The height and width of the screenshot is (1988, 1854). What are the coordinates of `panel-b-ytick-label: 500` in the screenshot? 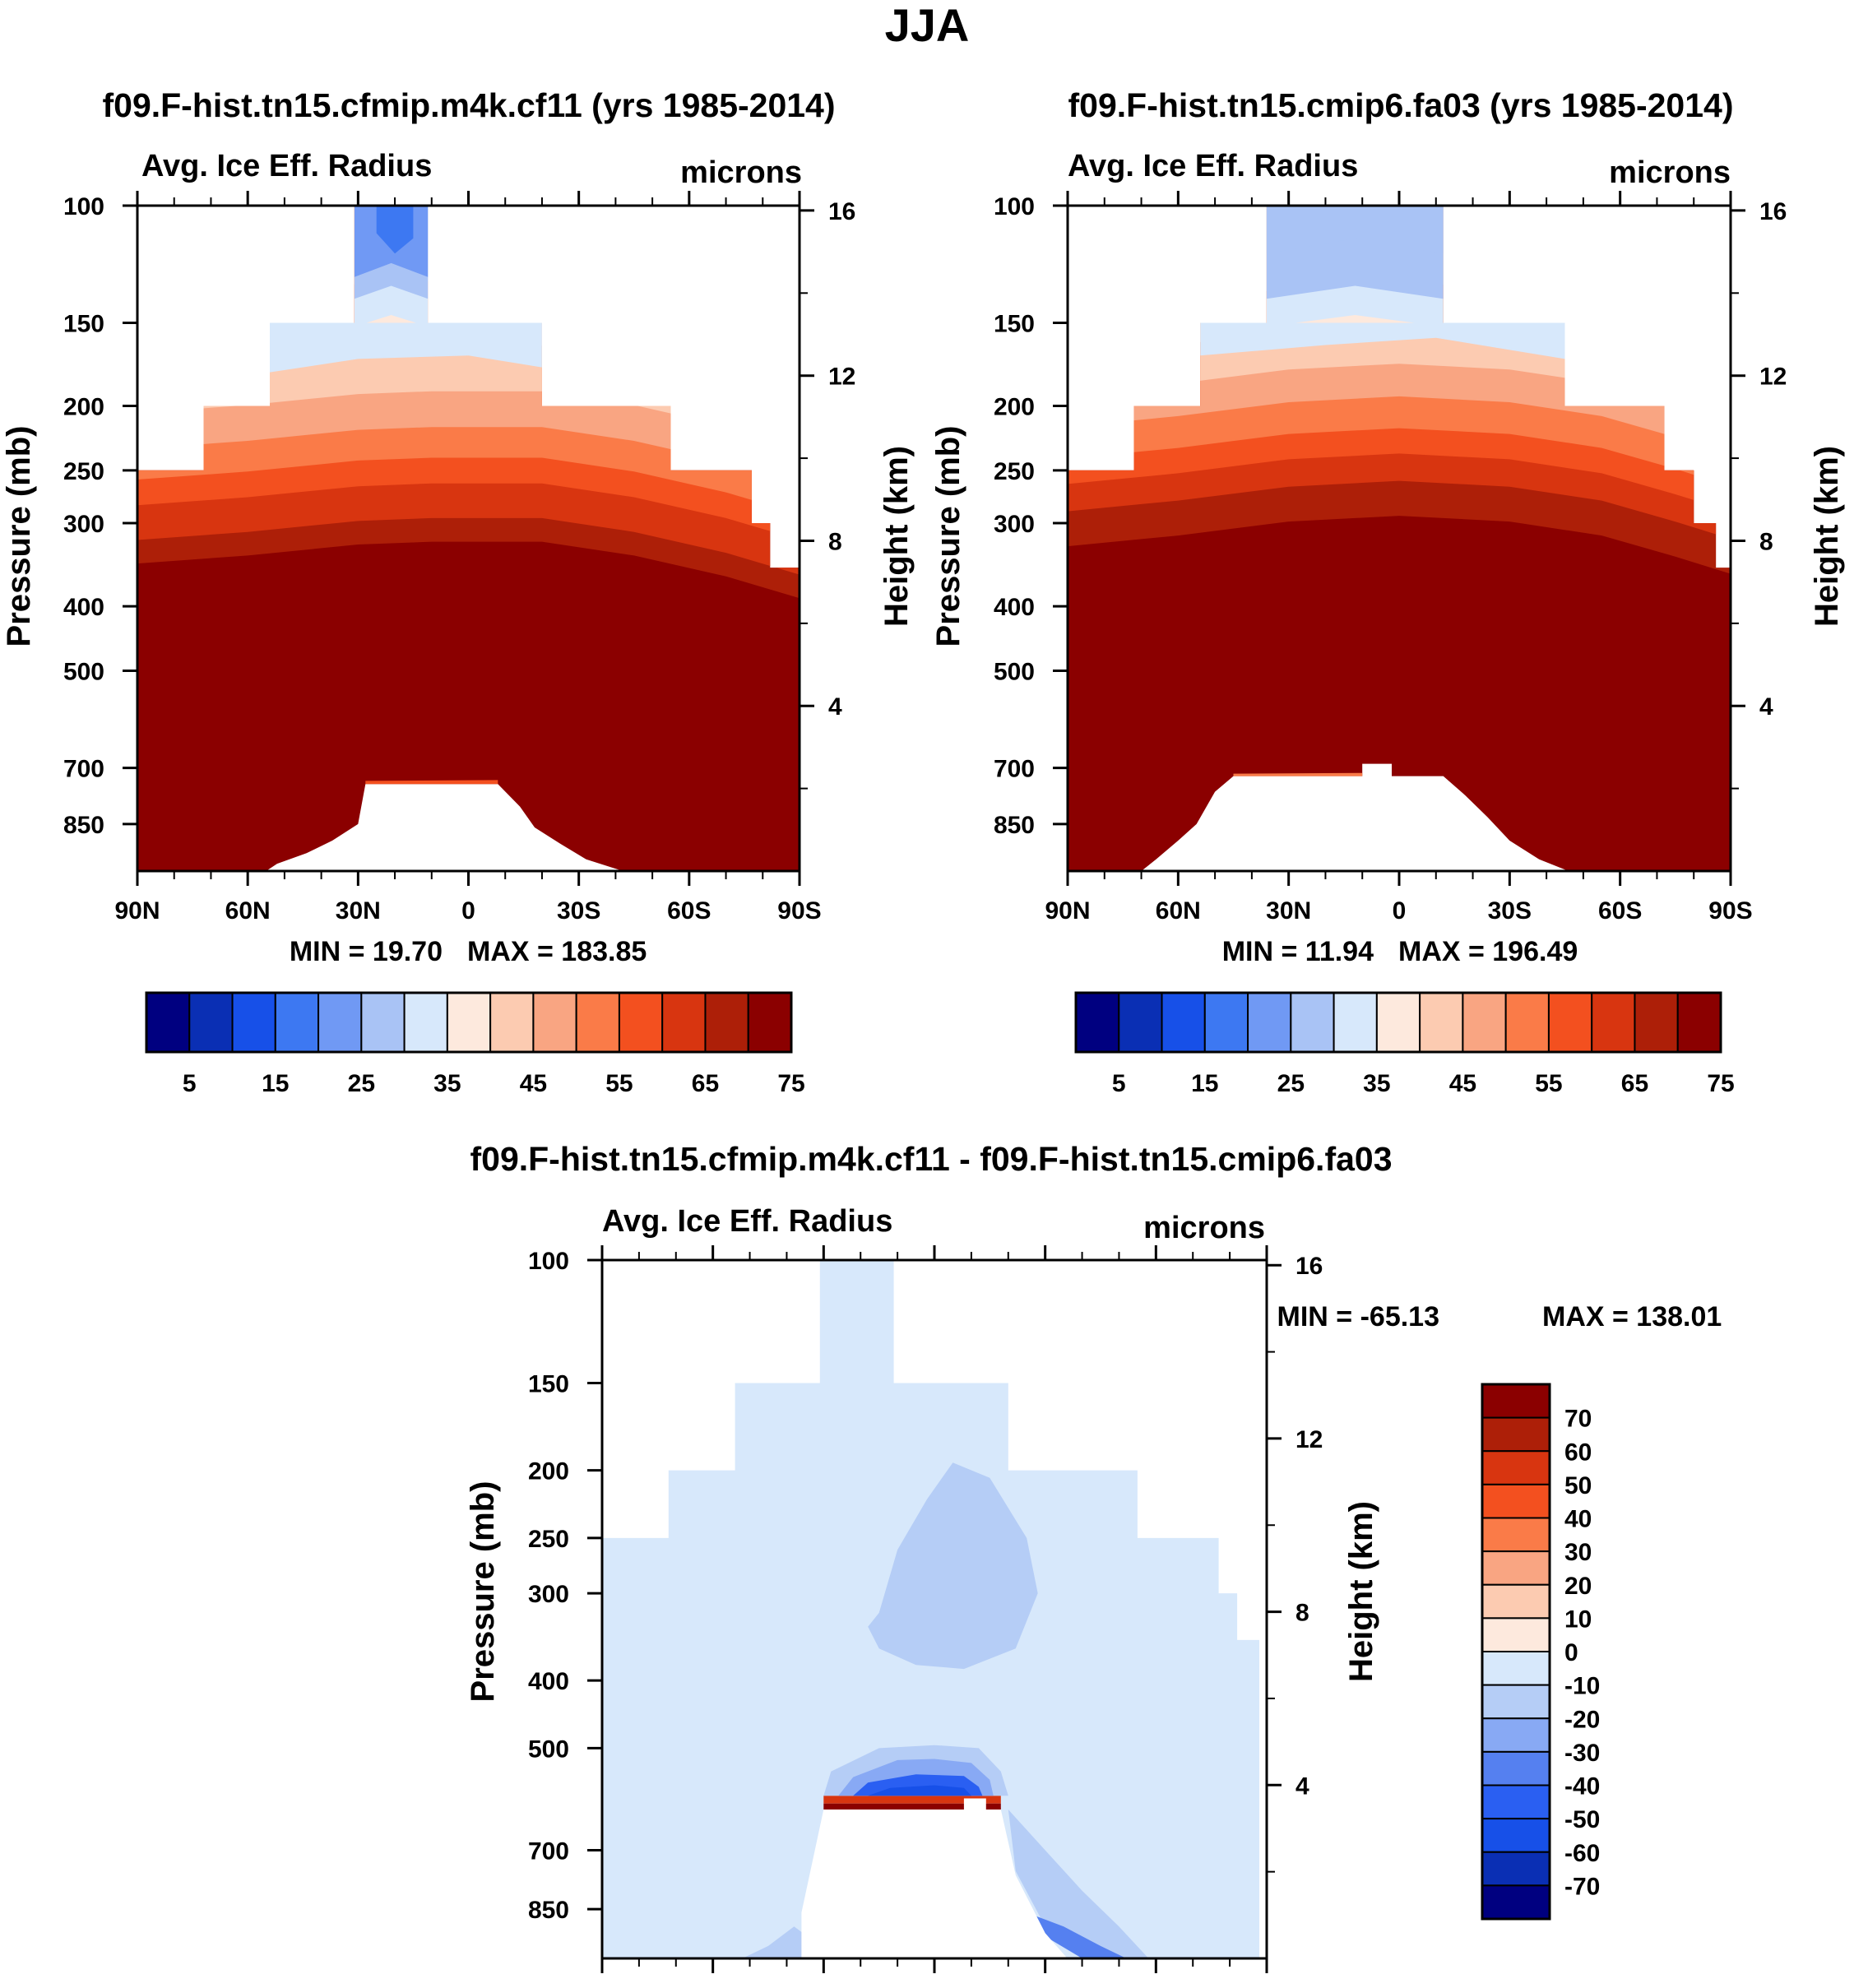 It's located at (1014, 671).